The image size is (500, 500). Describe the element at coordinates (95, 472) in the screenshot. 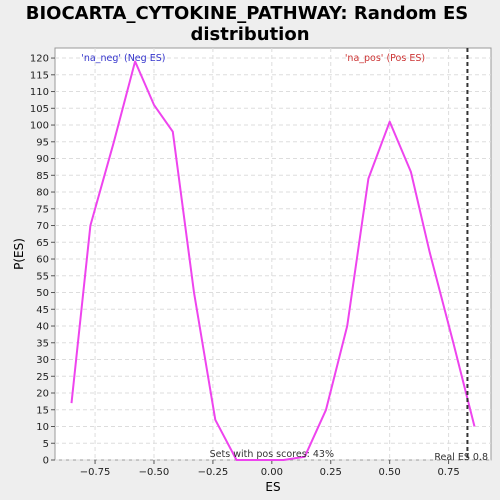

I see `x-tick-label: −0.75` at that location.